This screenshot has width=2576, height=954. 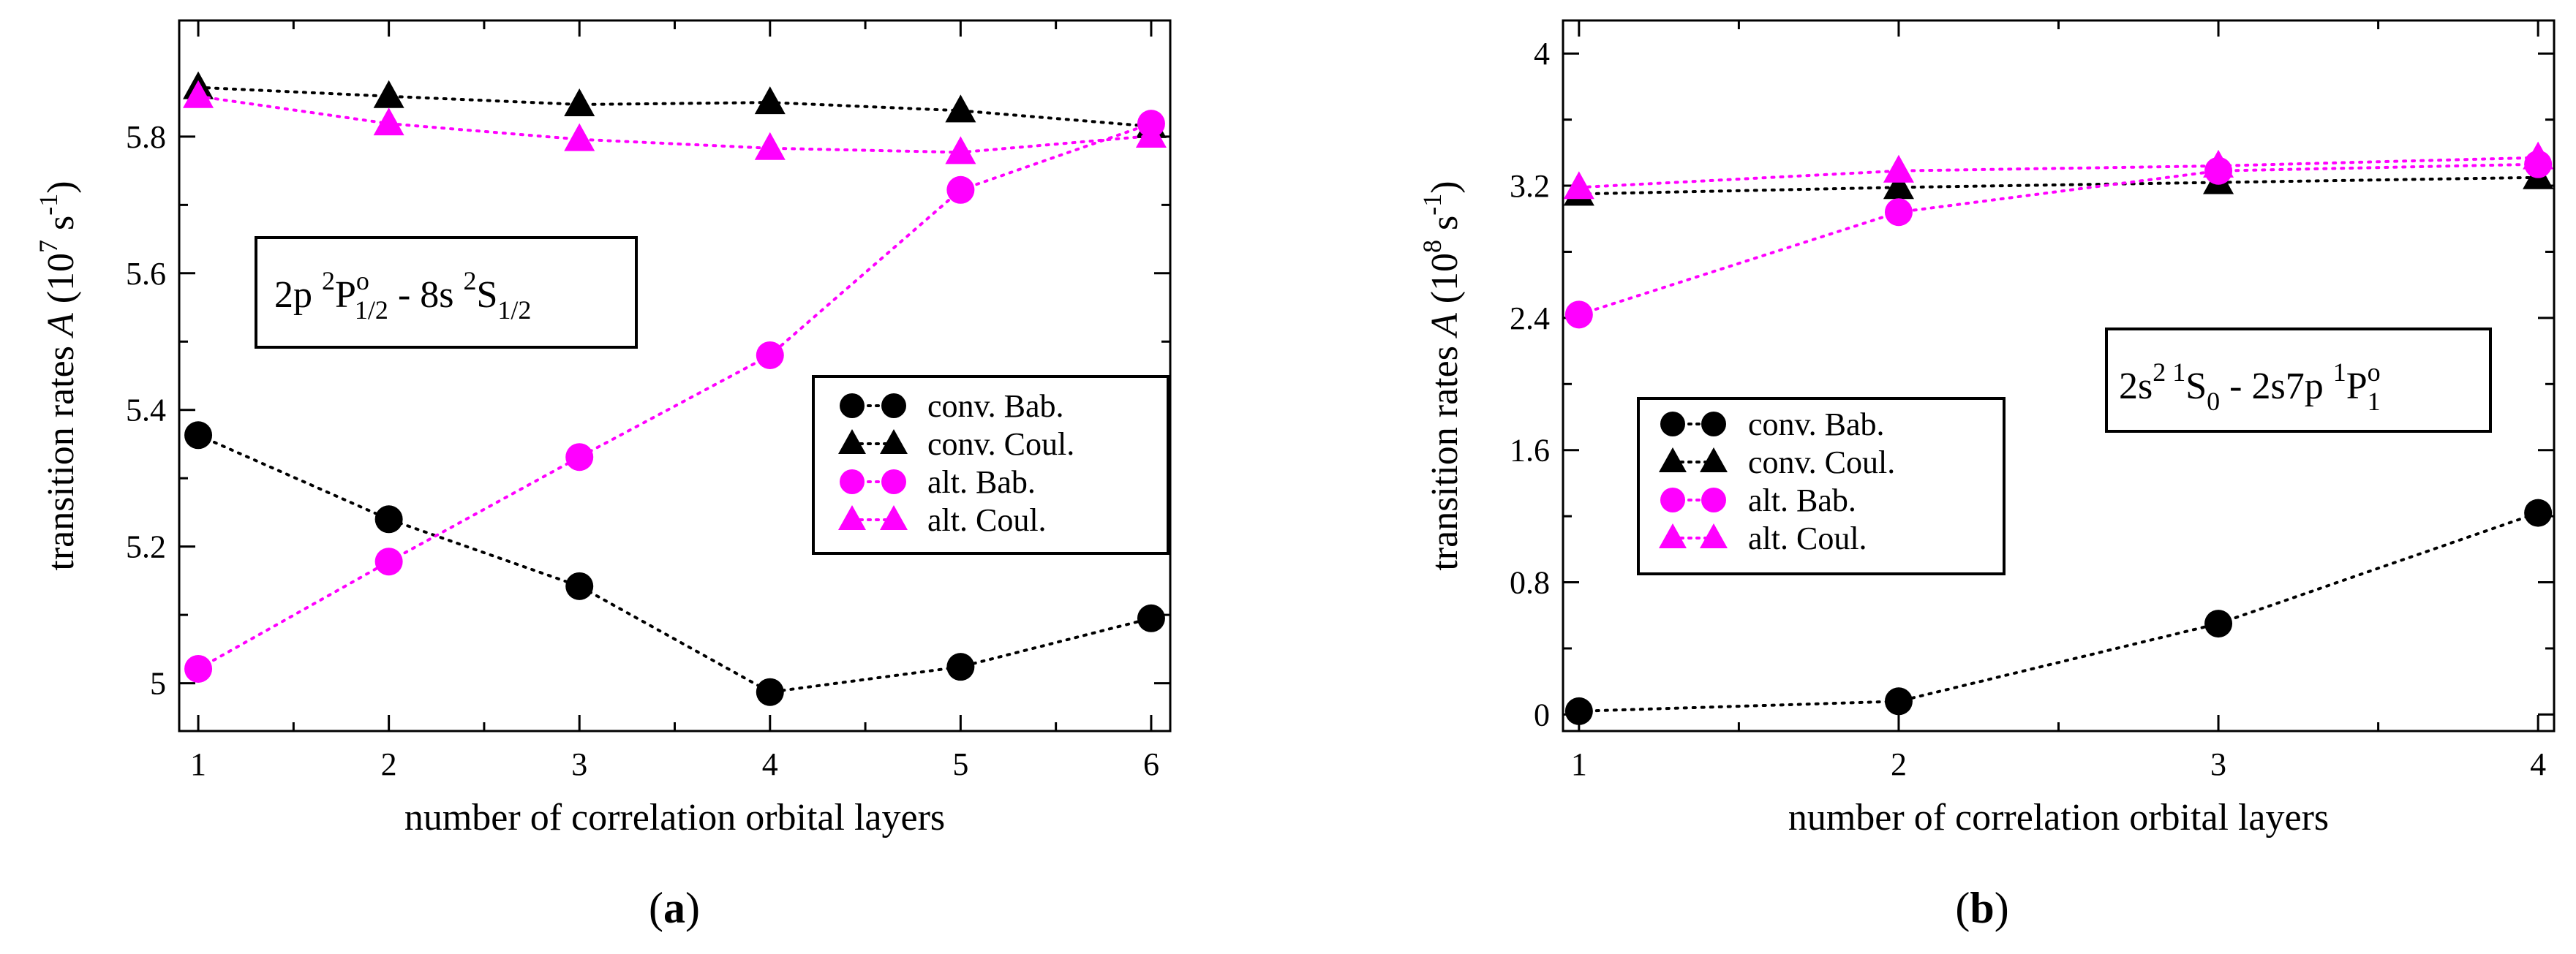 I want to click on text-part: transition rates, so click(x=61, y=453).